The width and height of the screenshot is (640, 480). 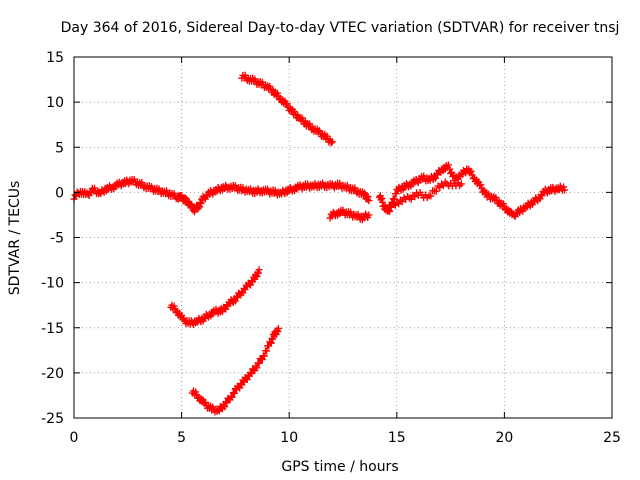 What do you see at coordinates (15, 238) in the screenshot?
I see `y-axis-label: SDTVAR / TECUs` at bounding box center [15, 238].